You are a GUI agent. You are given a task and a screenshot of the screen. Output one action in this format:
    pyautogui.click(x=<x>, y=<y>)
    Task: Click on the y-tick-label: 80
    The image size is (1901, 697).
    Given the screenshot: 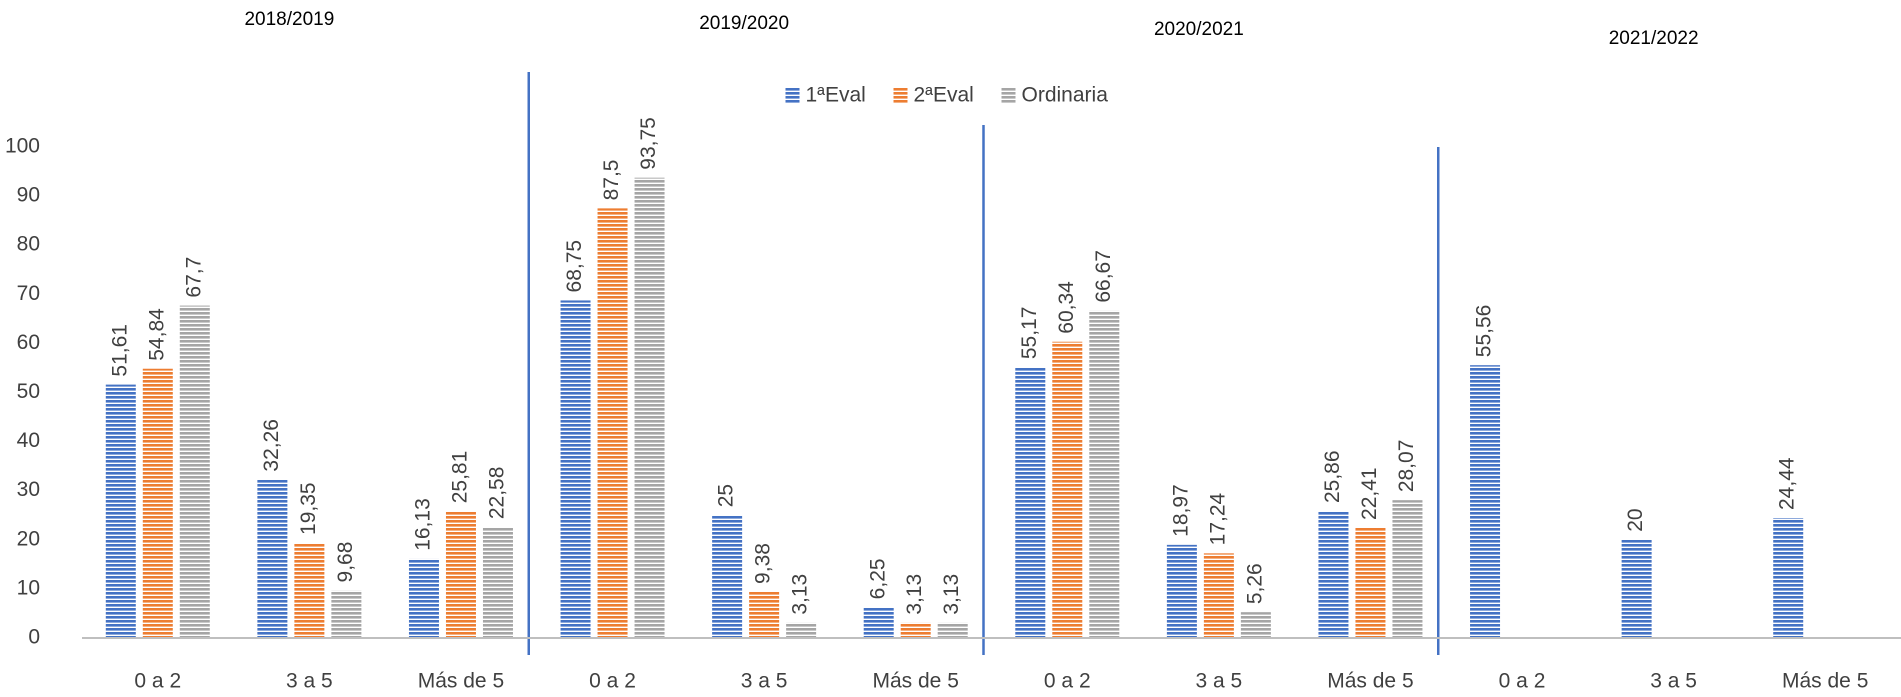 What is the action you would take?
    pyautogui.click(x=28, y=244)
    